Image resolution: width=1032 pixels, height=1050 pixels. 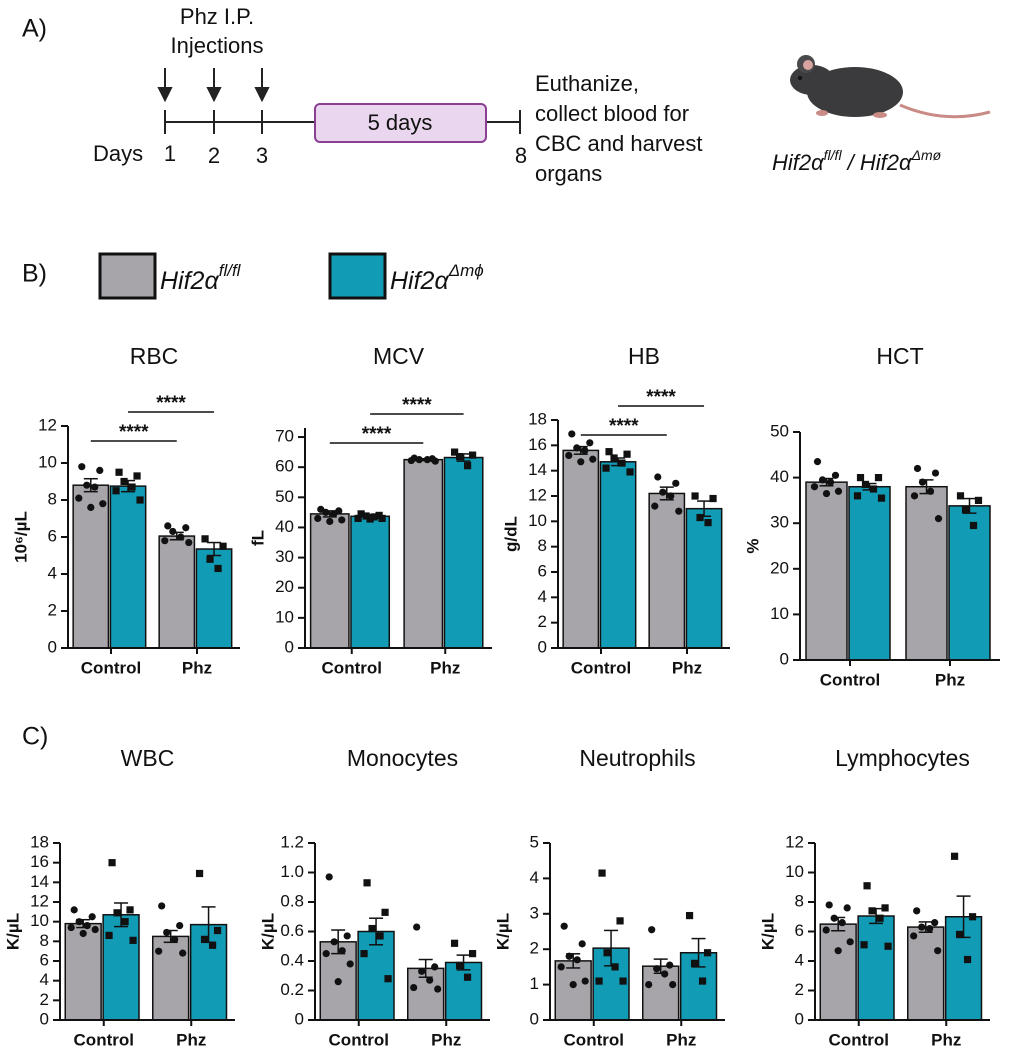 I want to click on genotype: Hif2αfl/fl / Hif2αΔmø, so click(x=857, y=161).